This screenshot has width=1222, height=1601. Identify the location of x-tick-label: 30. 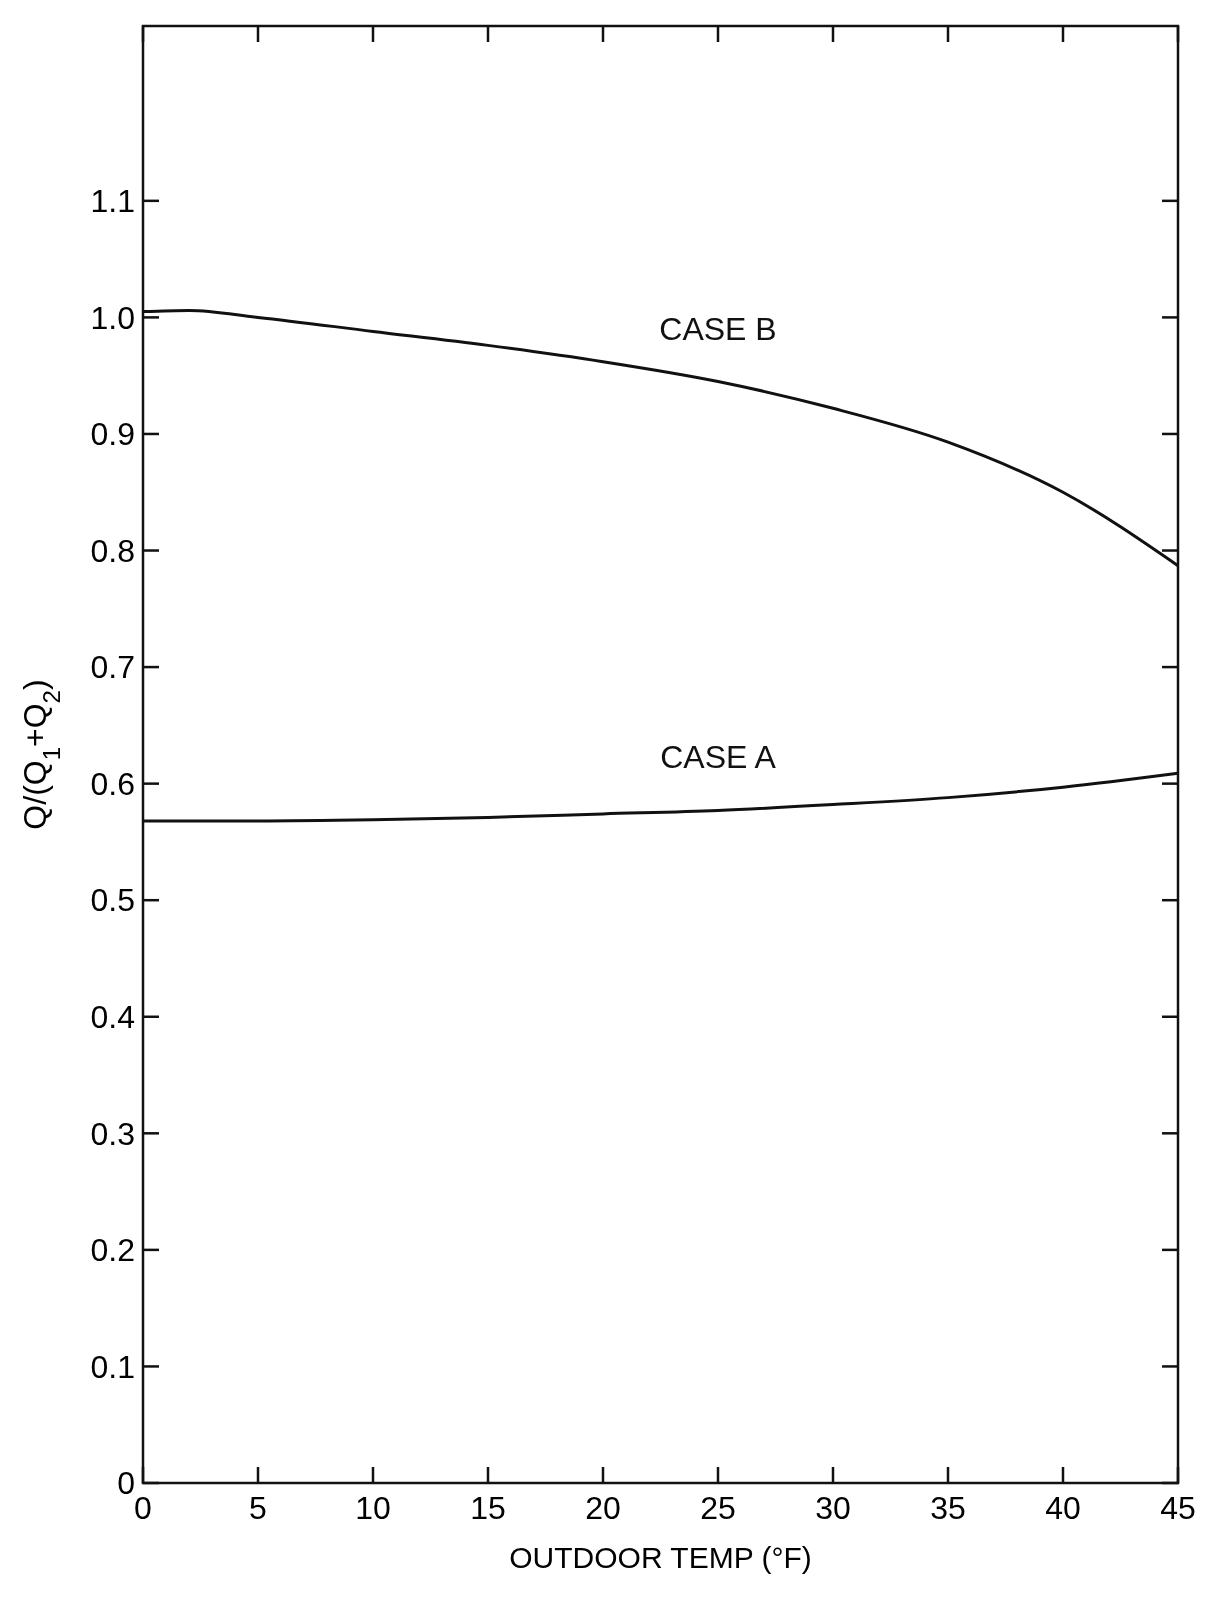
(833, 1508).